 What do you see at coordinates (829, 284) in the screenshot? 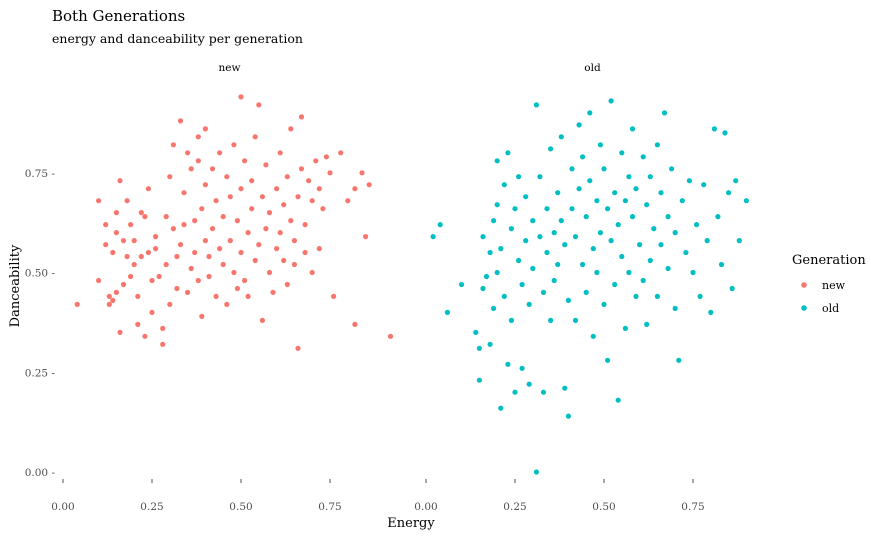
I see `legend: Generation new old` at bounding box center [829, 284].